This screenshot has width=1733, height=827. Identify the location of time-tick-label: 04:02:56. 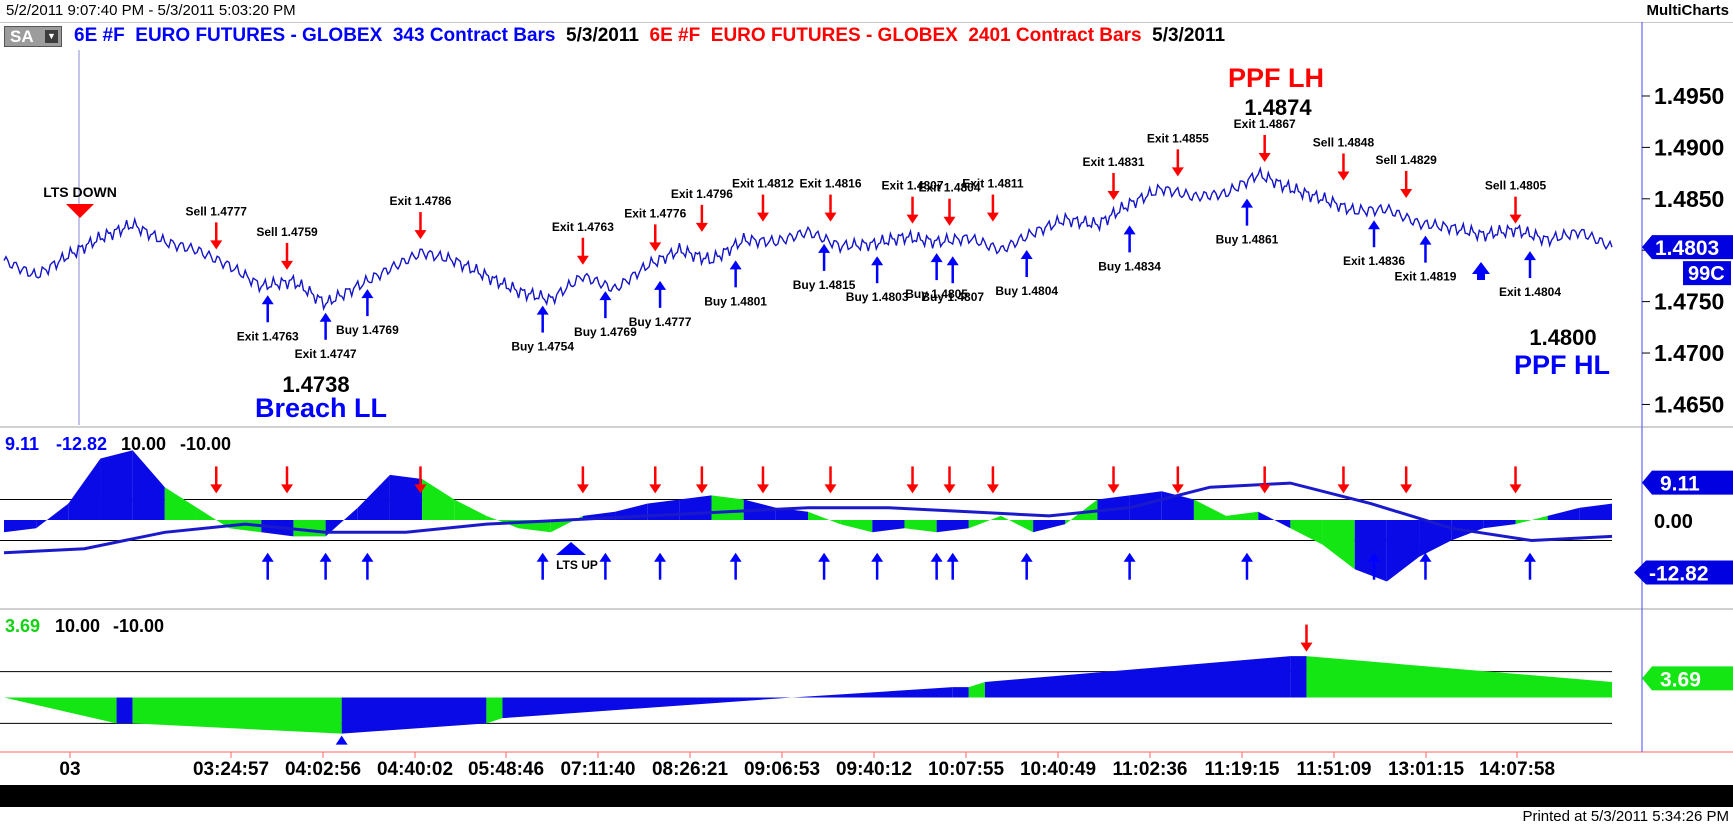
(323, 769).